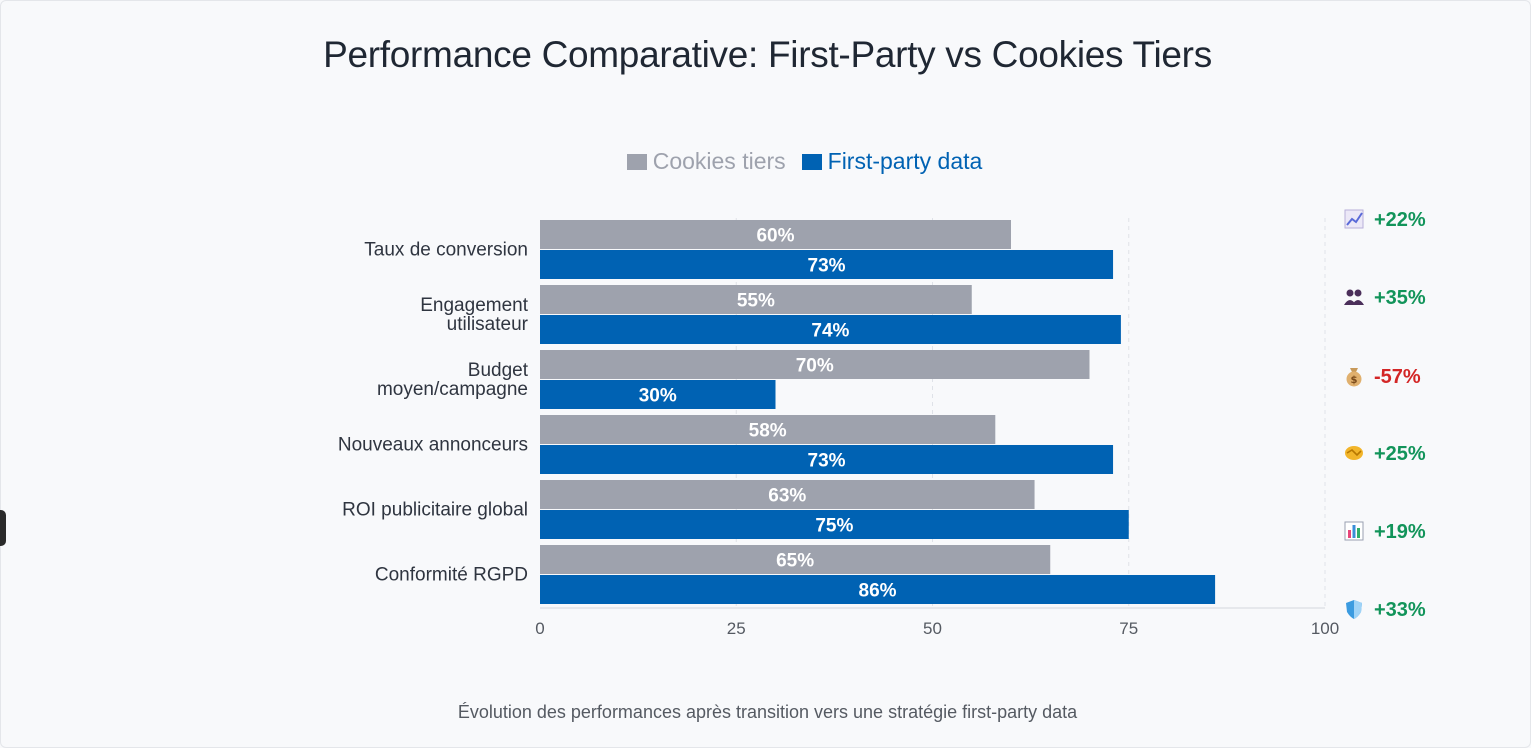 The width and height of the screenshot is (1531, 748). I want to click on data-label: 55%, so click(756, 301).